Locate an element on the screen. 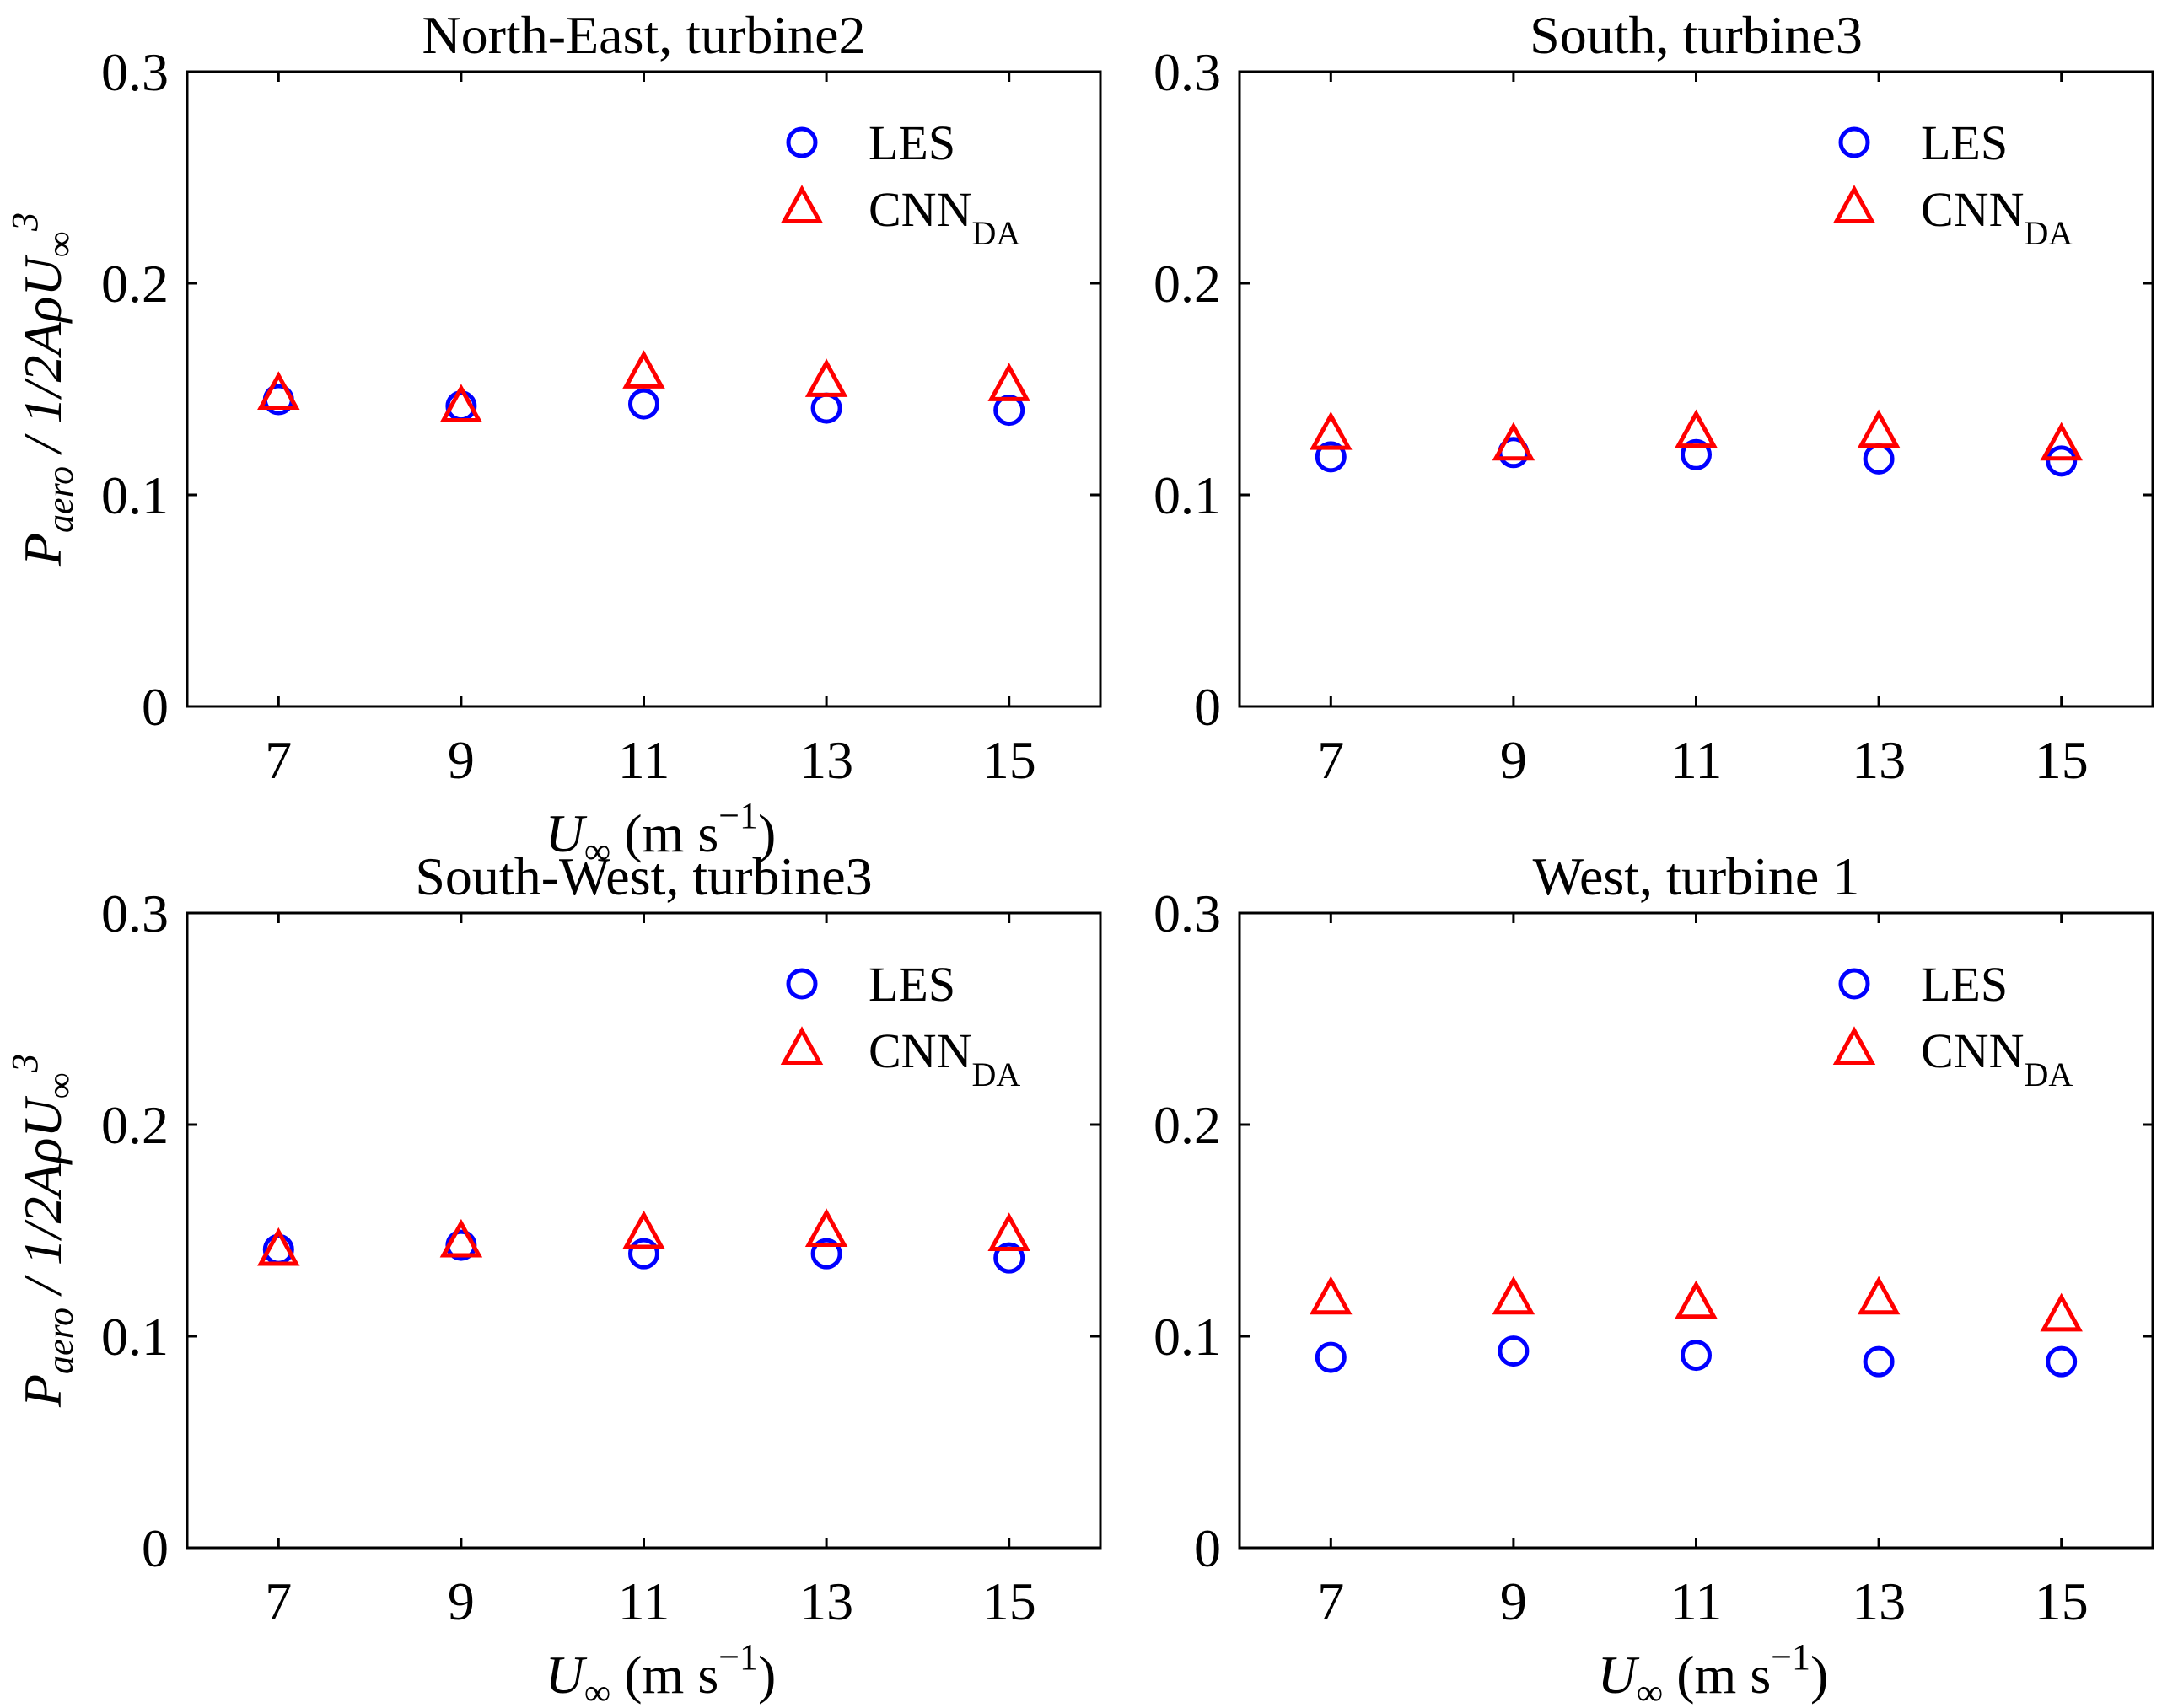 The image size is (2162, 1708). chart-title: West, turbine 1 is located at coordinates (1696, 876).